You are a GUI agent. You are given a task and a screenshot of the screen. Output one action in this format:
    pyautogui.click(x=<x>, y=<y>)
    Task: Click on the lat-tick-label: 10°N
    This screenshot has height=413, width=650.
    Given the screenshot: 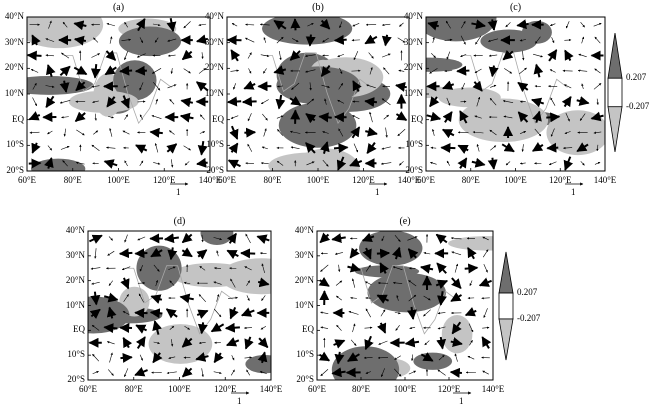 What is the action you would take?
    pyautogui.click(x=75, y=304)
    